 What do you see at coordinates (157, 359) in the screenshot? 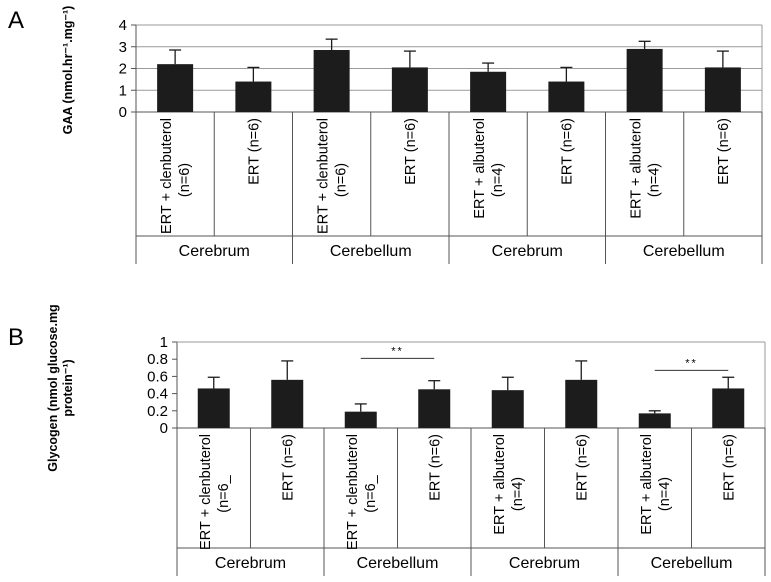
I see `y-tick-label: 0.8` at bounding box center [157, 359].